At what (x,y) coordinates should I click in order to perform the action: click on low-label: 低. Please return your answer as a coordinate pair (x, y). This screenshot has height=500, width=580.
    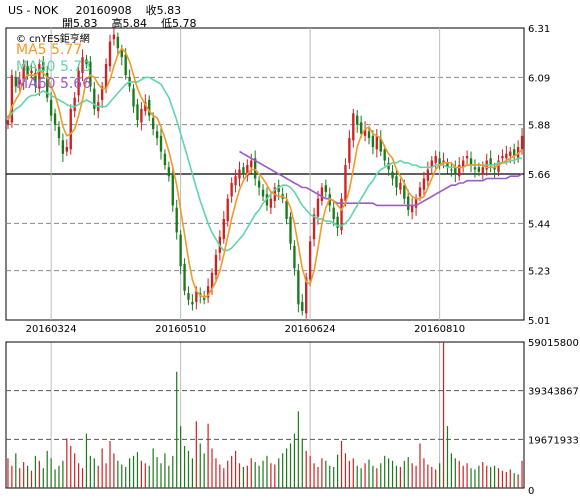
    Looking at the image, I should click on (166, 23).